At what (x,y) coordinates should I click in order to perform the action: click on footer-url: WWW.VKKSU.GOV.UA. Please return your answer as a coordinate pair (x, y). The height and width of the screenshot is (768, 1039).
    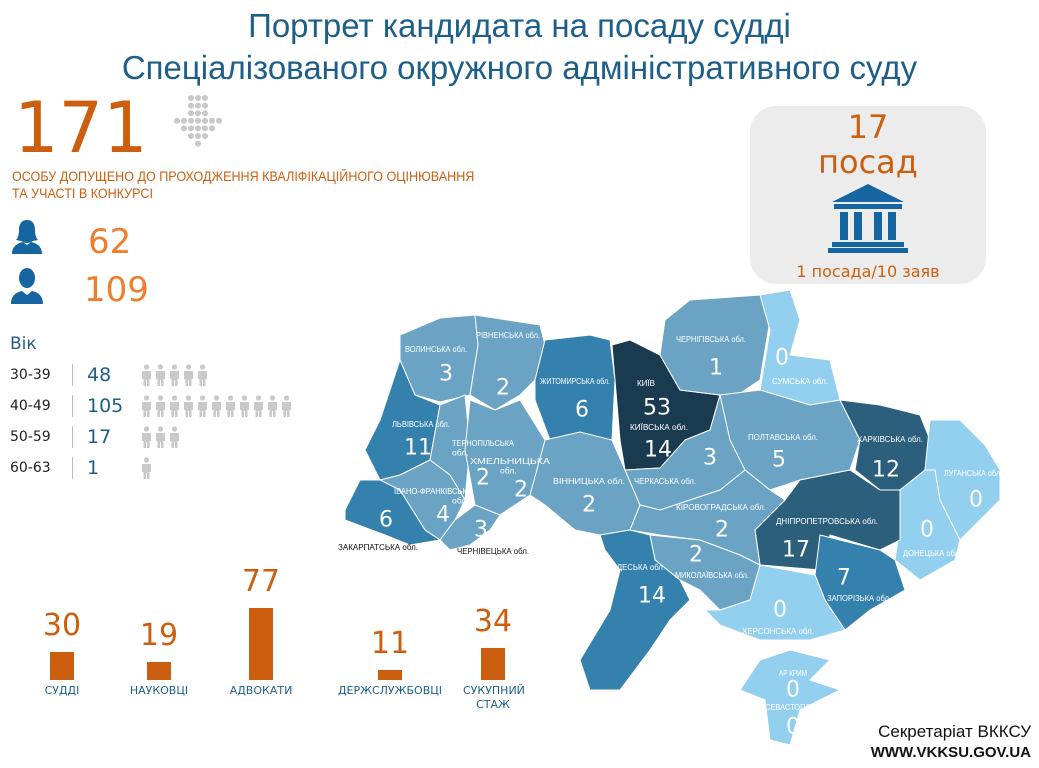
    Looking at the image, I should click on (950, 752).